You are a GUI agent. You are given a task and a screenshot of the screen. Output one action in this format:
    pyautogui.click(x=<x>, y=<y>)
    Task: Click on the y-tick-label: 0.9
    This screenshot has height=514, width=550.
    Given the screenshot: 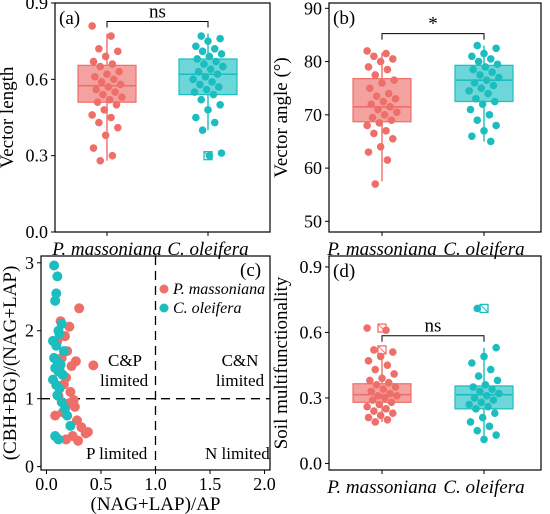 What is the action you would take?
    pyautogui.click(x=37, y=6)
    